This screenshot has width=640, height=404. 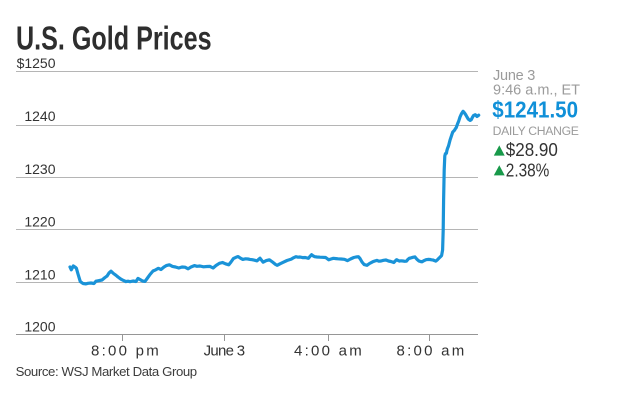 What do you see at coordinates (114, 38) in the screenshot?
I see `svg-text: U.S. Gold Prices` at bounding box center [114, 38].